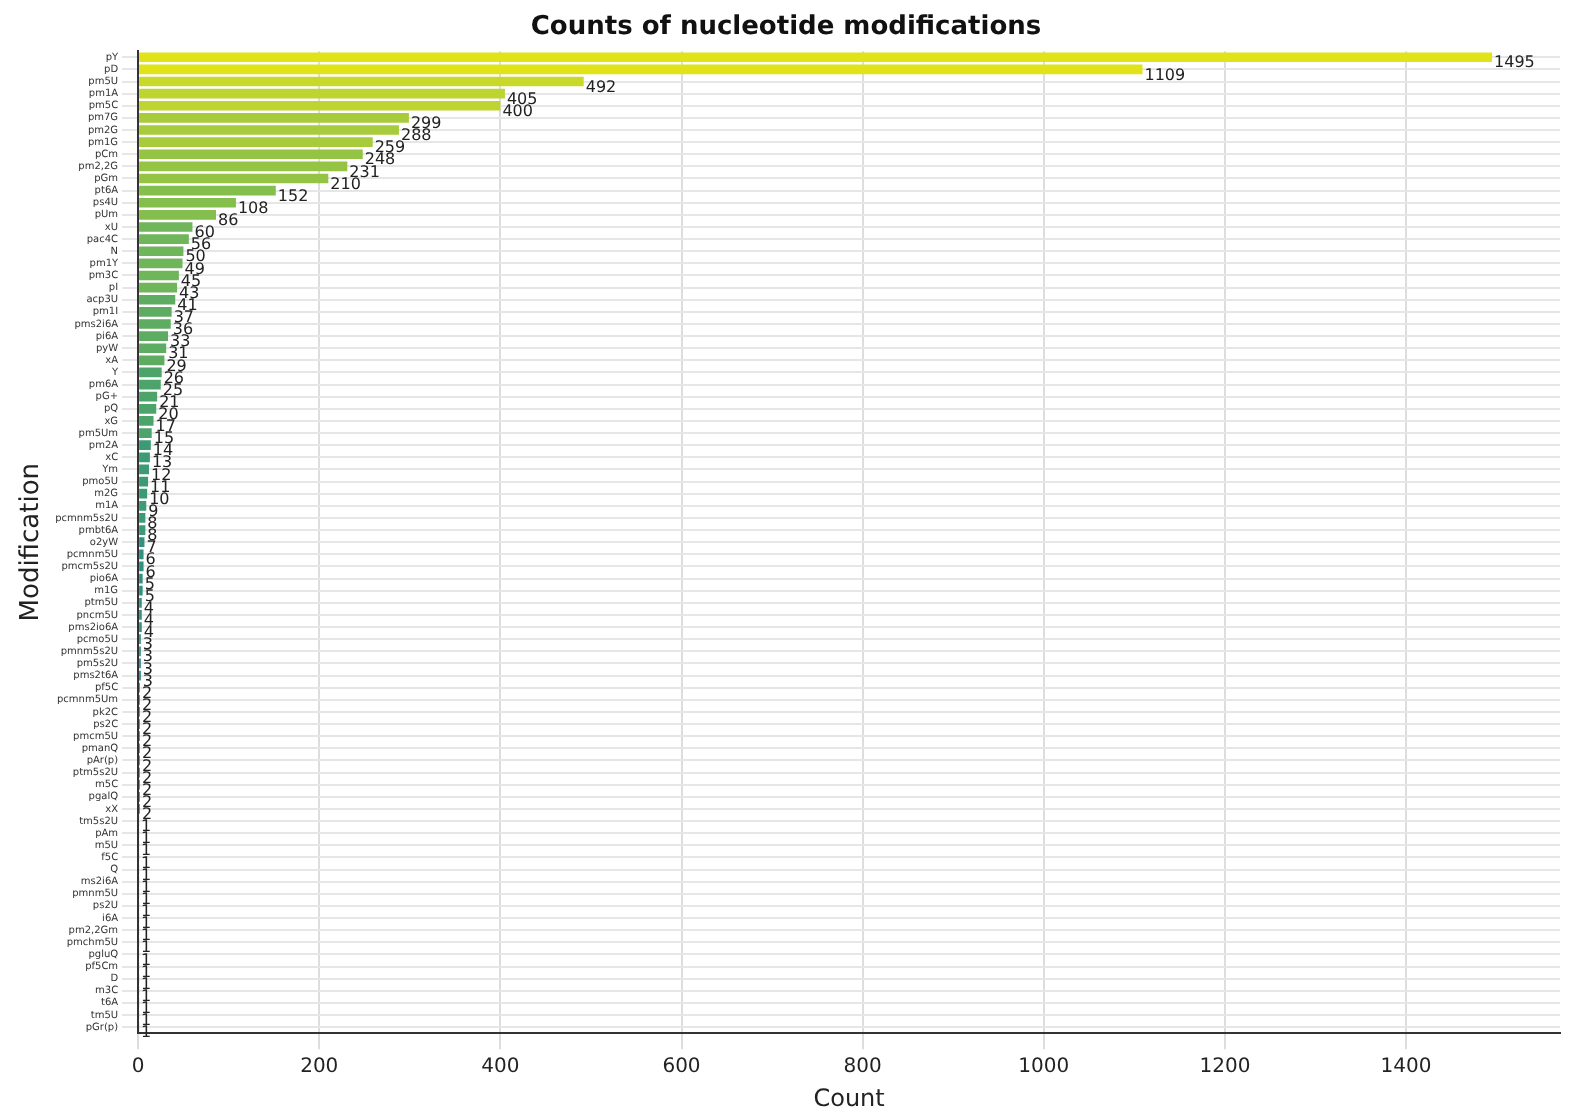  What do you see at coordinates (862, 1067) in the screenshot?
I see `x-tick-label: 800` at bounding box center [862, 1067].